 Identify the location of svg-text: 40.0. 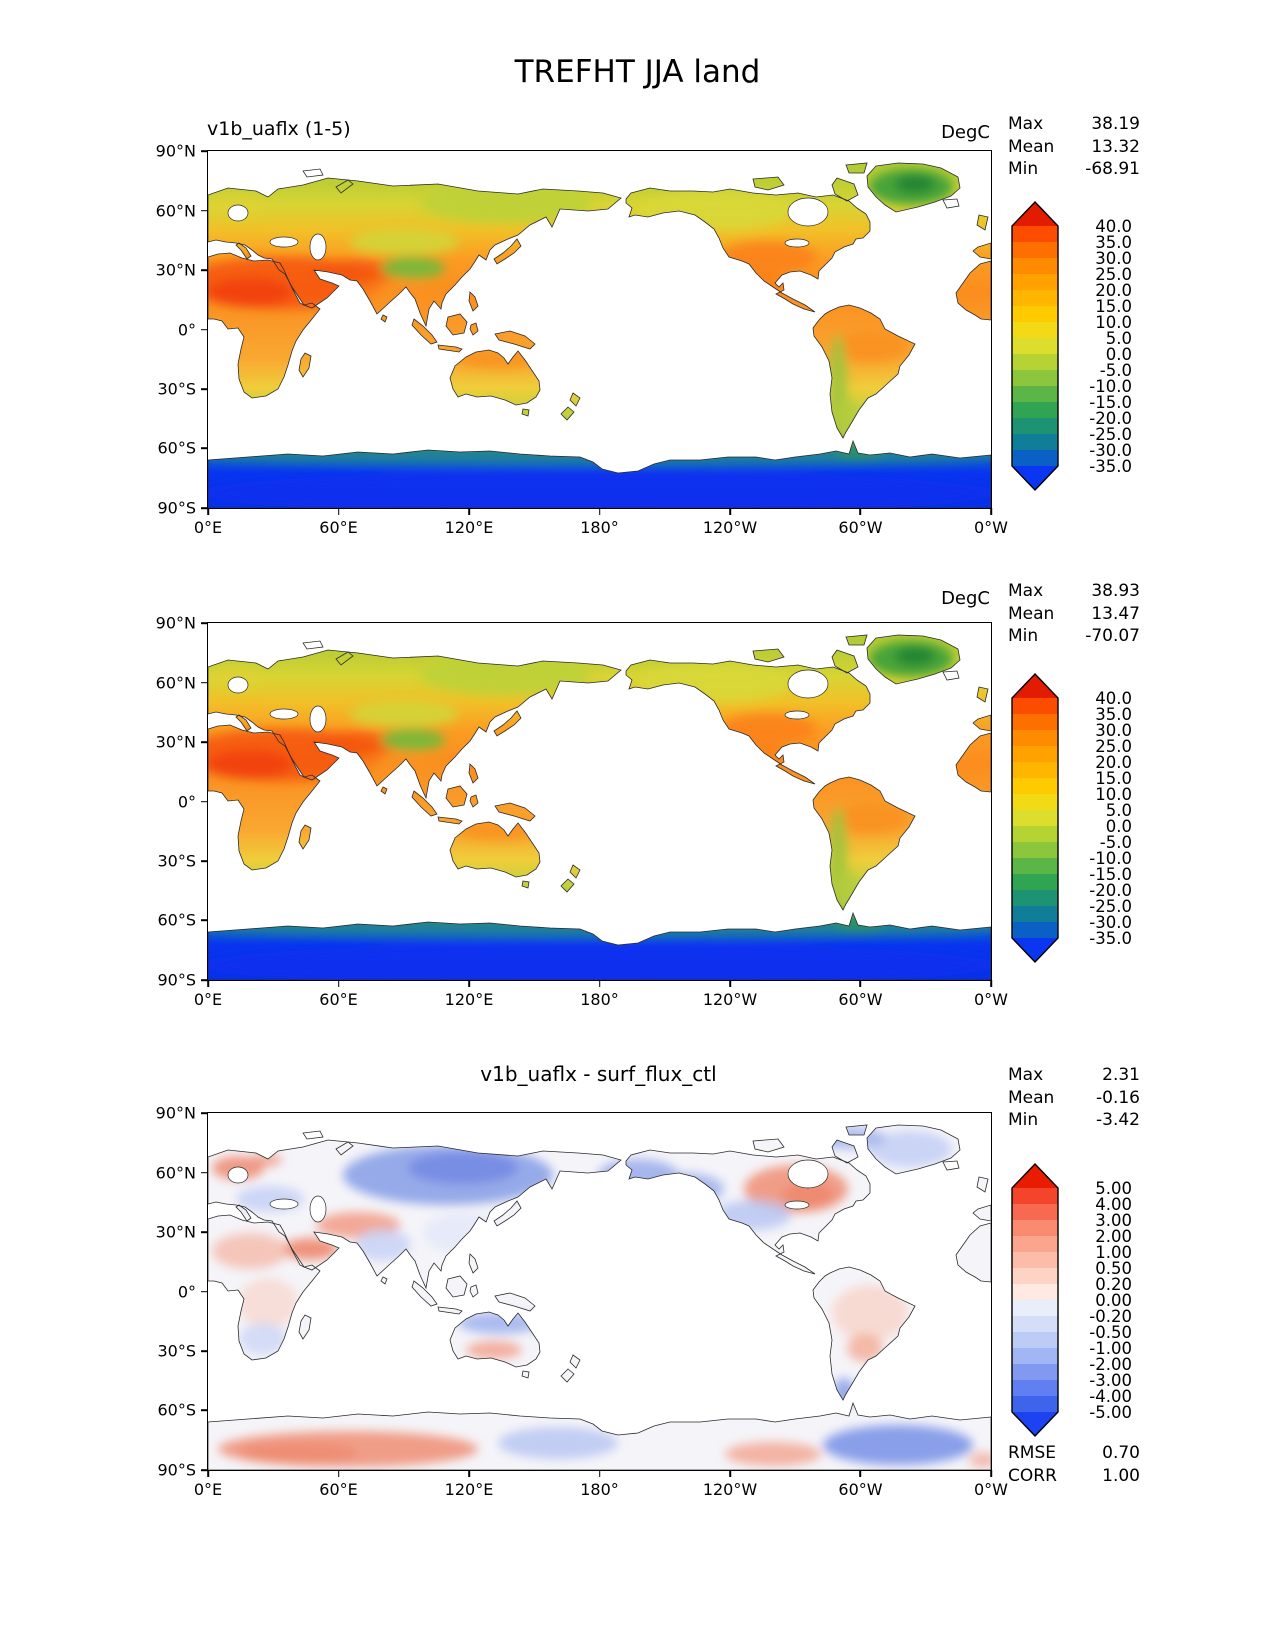
(1113, 698).